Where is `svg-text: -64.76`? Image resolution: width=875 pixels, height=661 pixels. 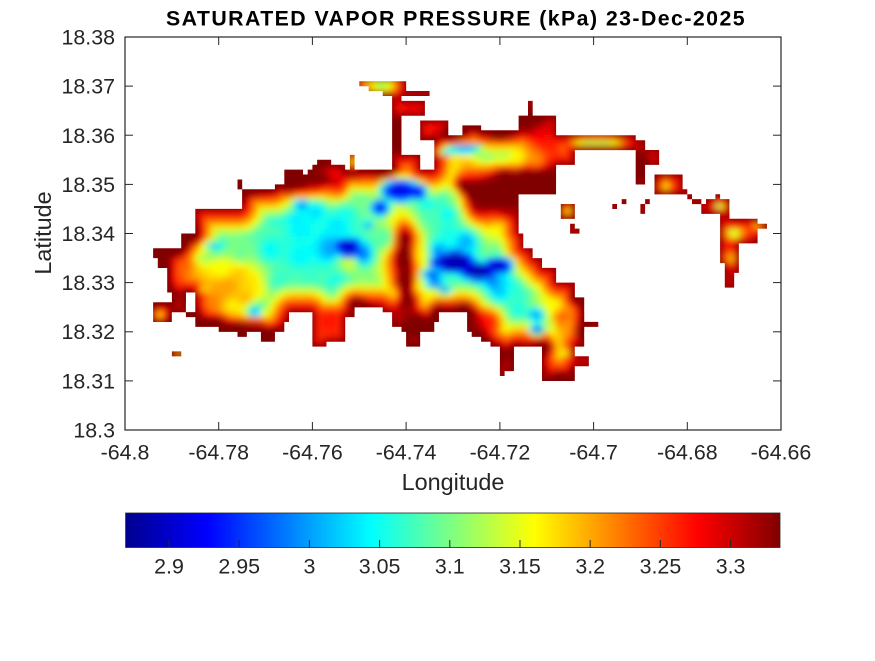 svg-text: -64.76 is located at coordinates (312, 453).